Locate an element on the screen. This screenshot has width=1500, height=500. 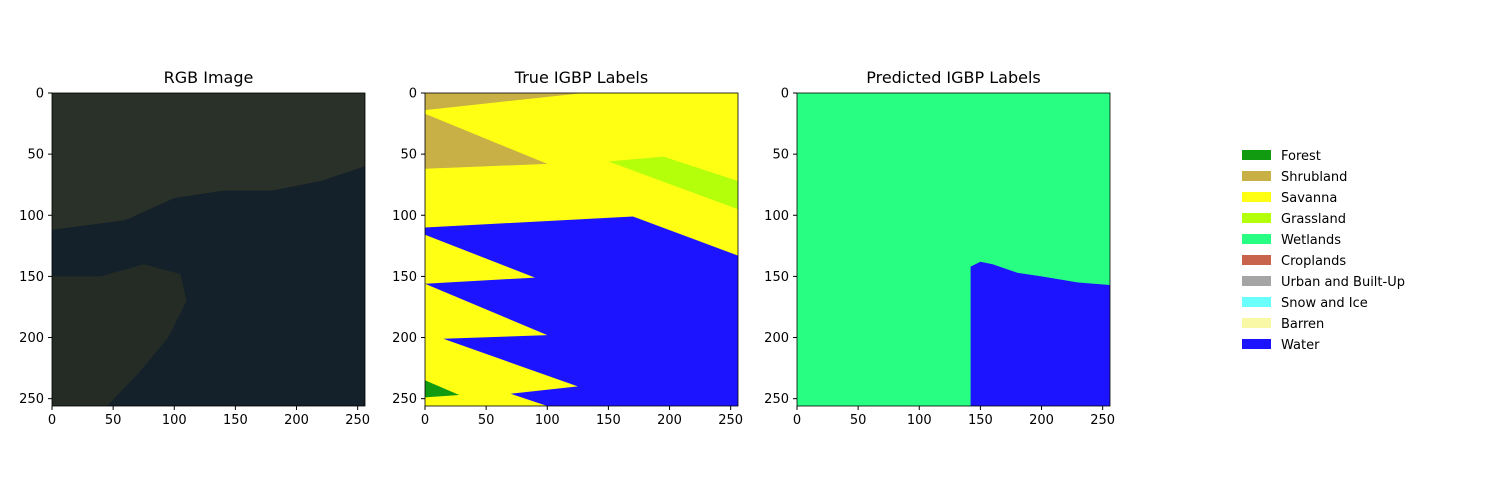
legend-label: Forest is located at coordinates (1301, 156).